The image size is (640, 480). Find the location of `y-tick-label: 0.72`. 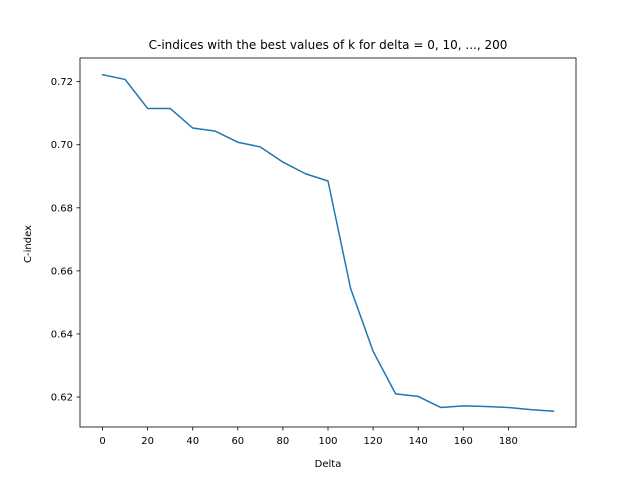

y-tick-label: 0.72 is located at coordinates (62, 82).